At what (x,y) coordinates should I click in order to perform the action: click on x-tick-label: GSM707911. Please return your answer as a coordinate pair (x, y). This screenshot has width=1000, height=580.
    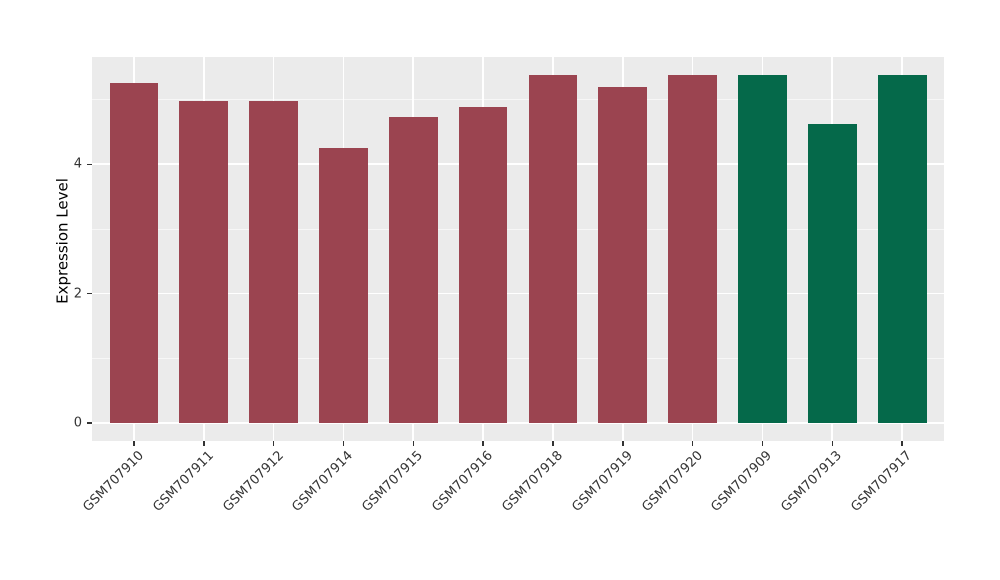
    Looking at the image, I should click on (183, 481).